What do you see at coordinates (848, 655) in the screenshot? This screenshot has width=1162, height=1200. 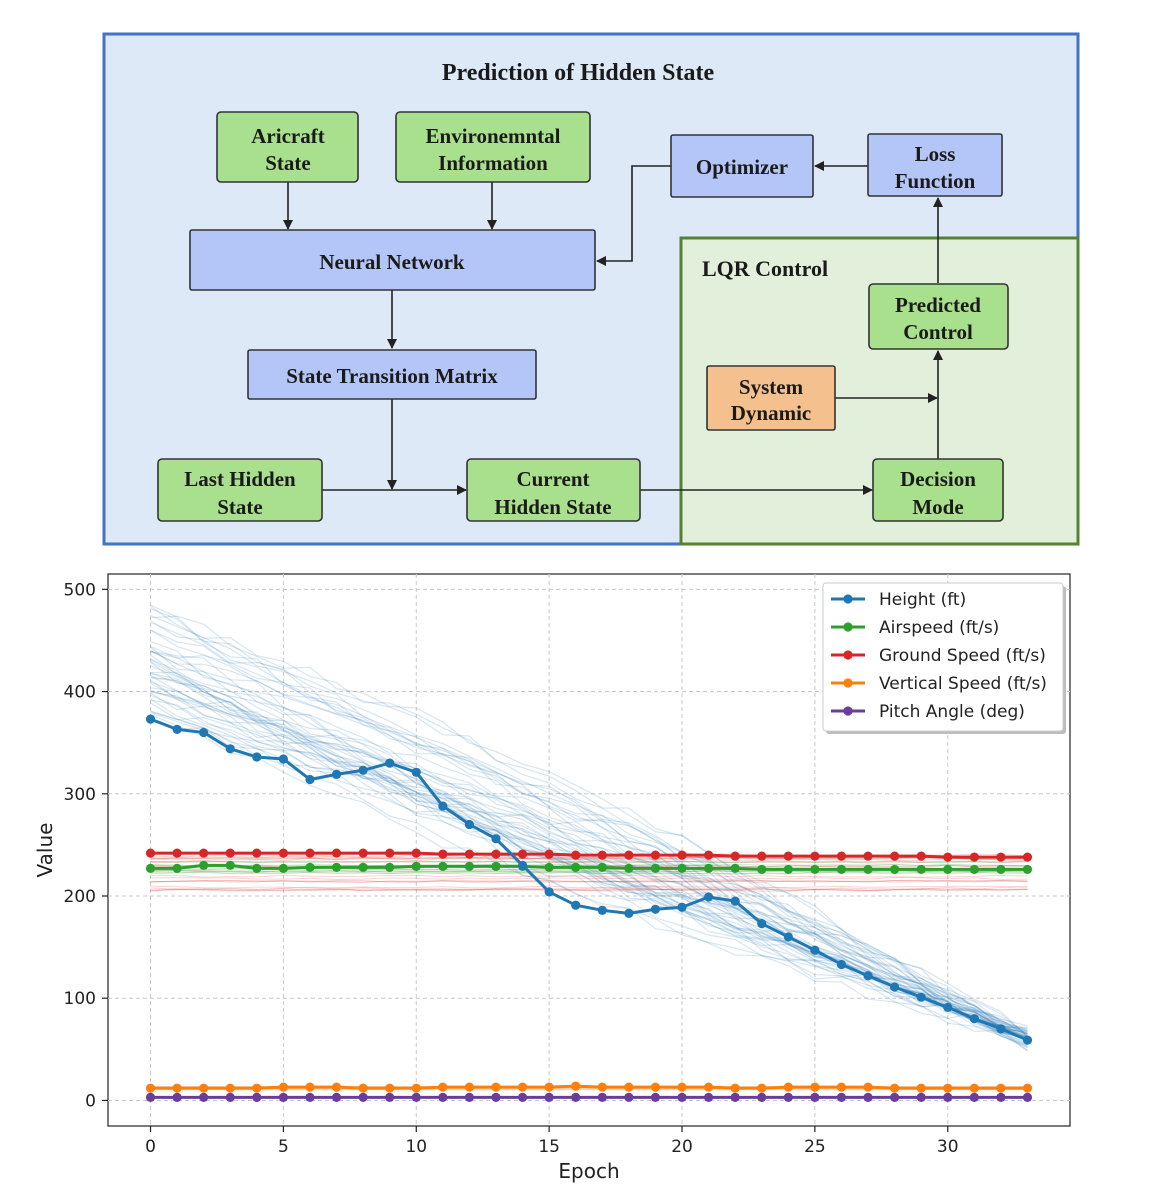 I see `legend-marker-ground-speed-ft-s` at bounding box center [848, 655].